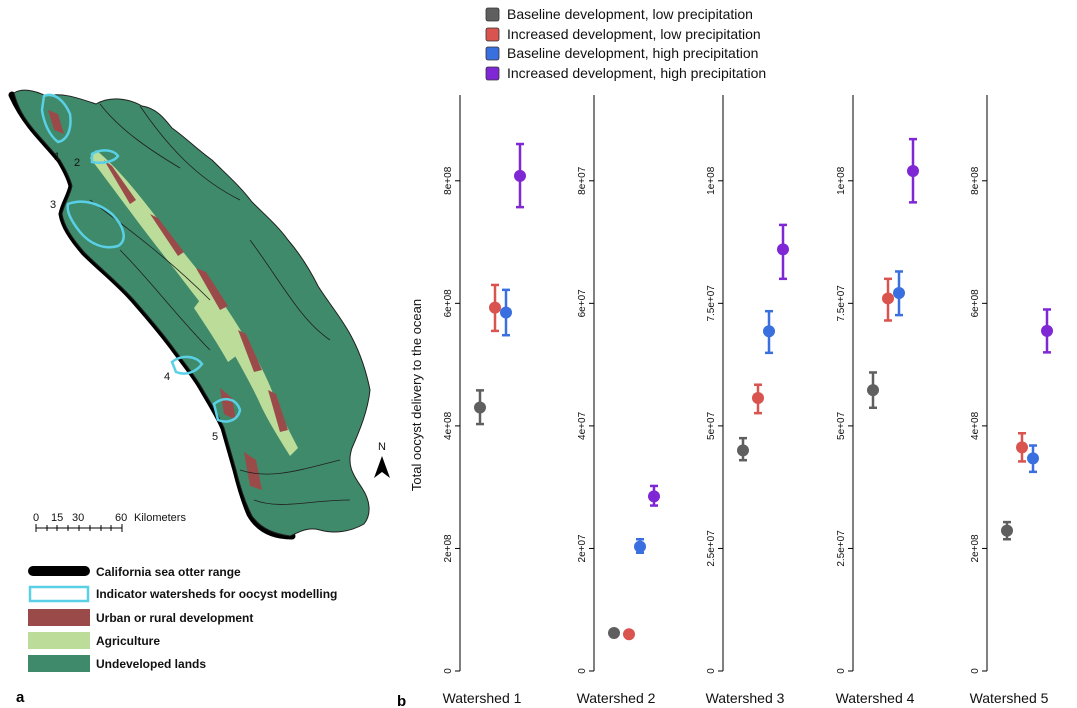  Describe the element at coordinates (582, 548) in the screenshot. I see `y-tick-label: 2e+07` at that location.